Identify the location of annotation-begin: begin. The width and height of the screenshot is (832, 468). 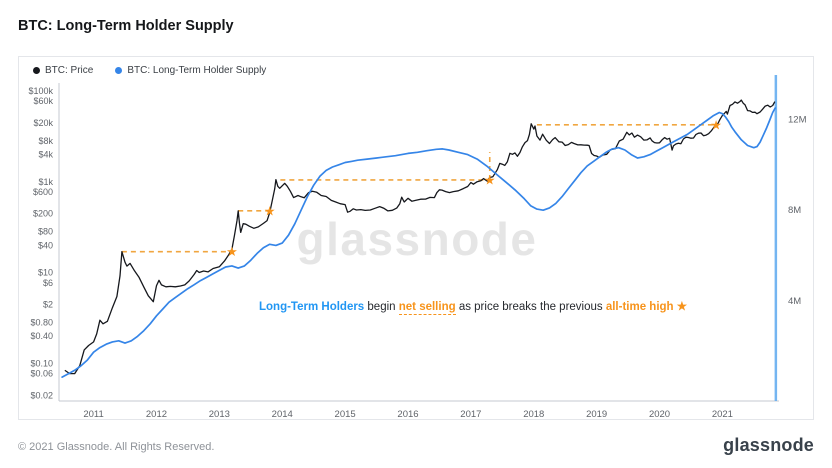
(381, 307).